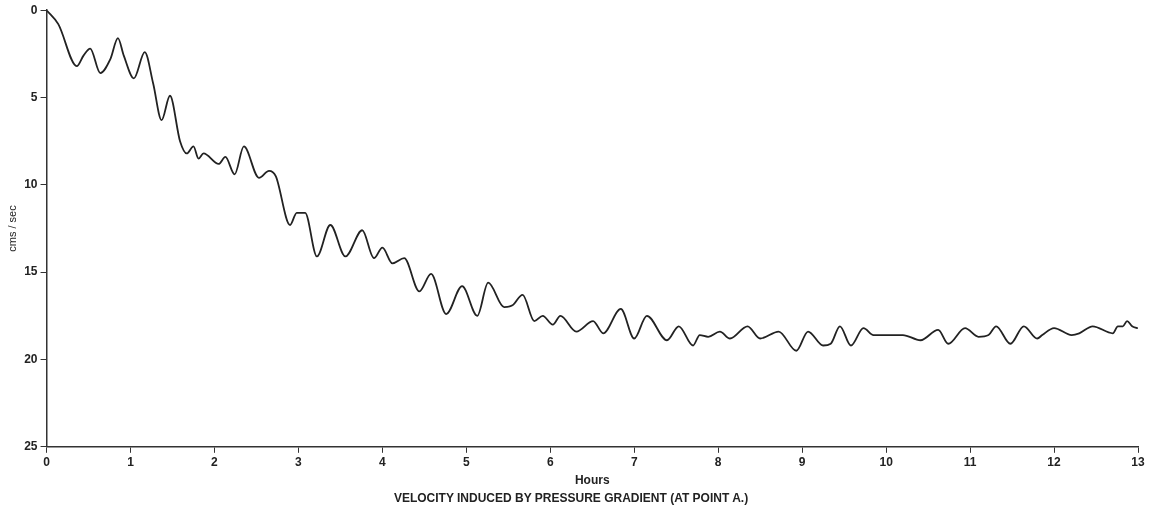  Describe the element at coordinates (550, 462) in the screenshot. I see `x-tick-label: 6` at that location.